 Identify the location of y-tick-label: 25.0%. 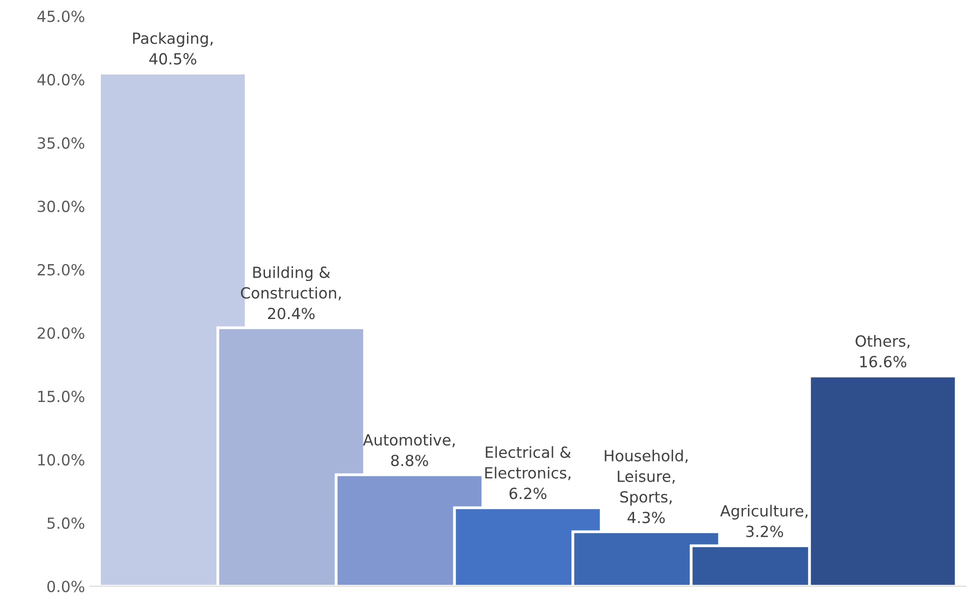
(61, 270).